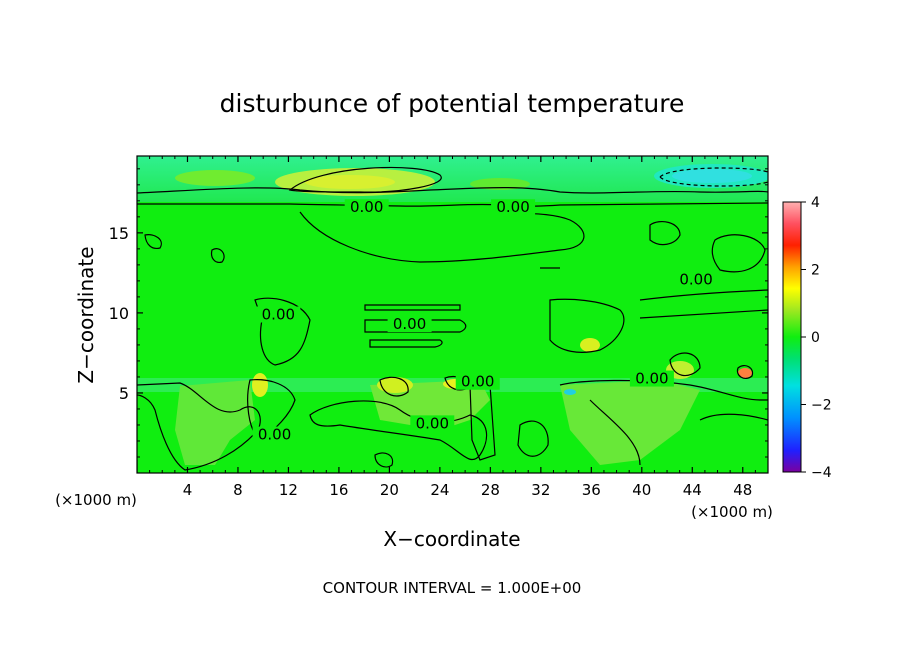 The height and width of the screenshot is (654, 904). I want to click on colorbar-ticks: −4 −2 0 2 4, so click(816, 338).